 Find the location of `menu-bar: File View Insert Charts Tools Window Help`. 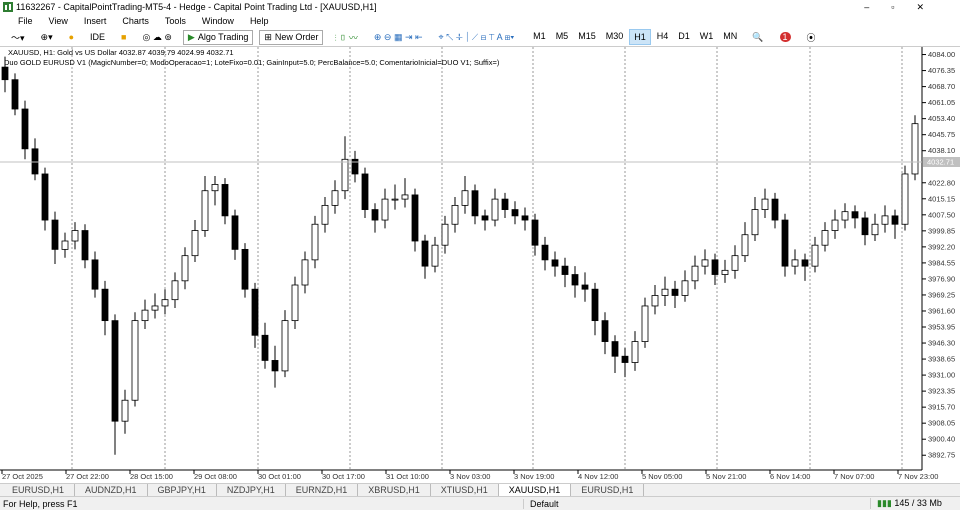

menu-bar: File View Insert Charts Tools Window Help is located at coordinates (480, 21).